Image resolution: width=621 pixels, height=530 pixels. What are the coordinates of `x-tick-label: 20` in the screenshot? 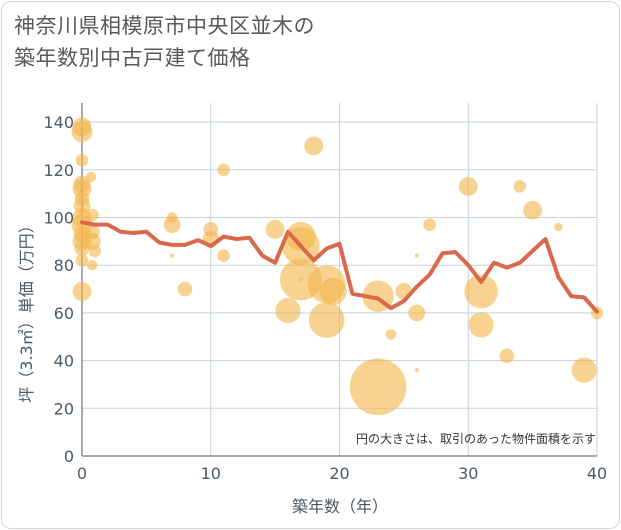 It's located at (339, 473).